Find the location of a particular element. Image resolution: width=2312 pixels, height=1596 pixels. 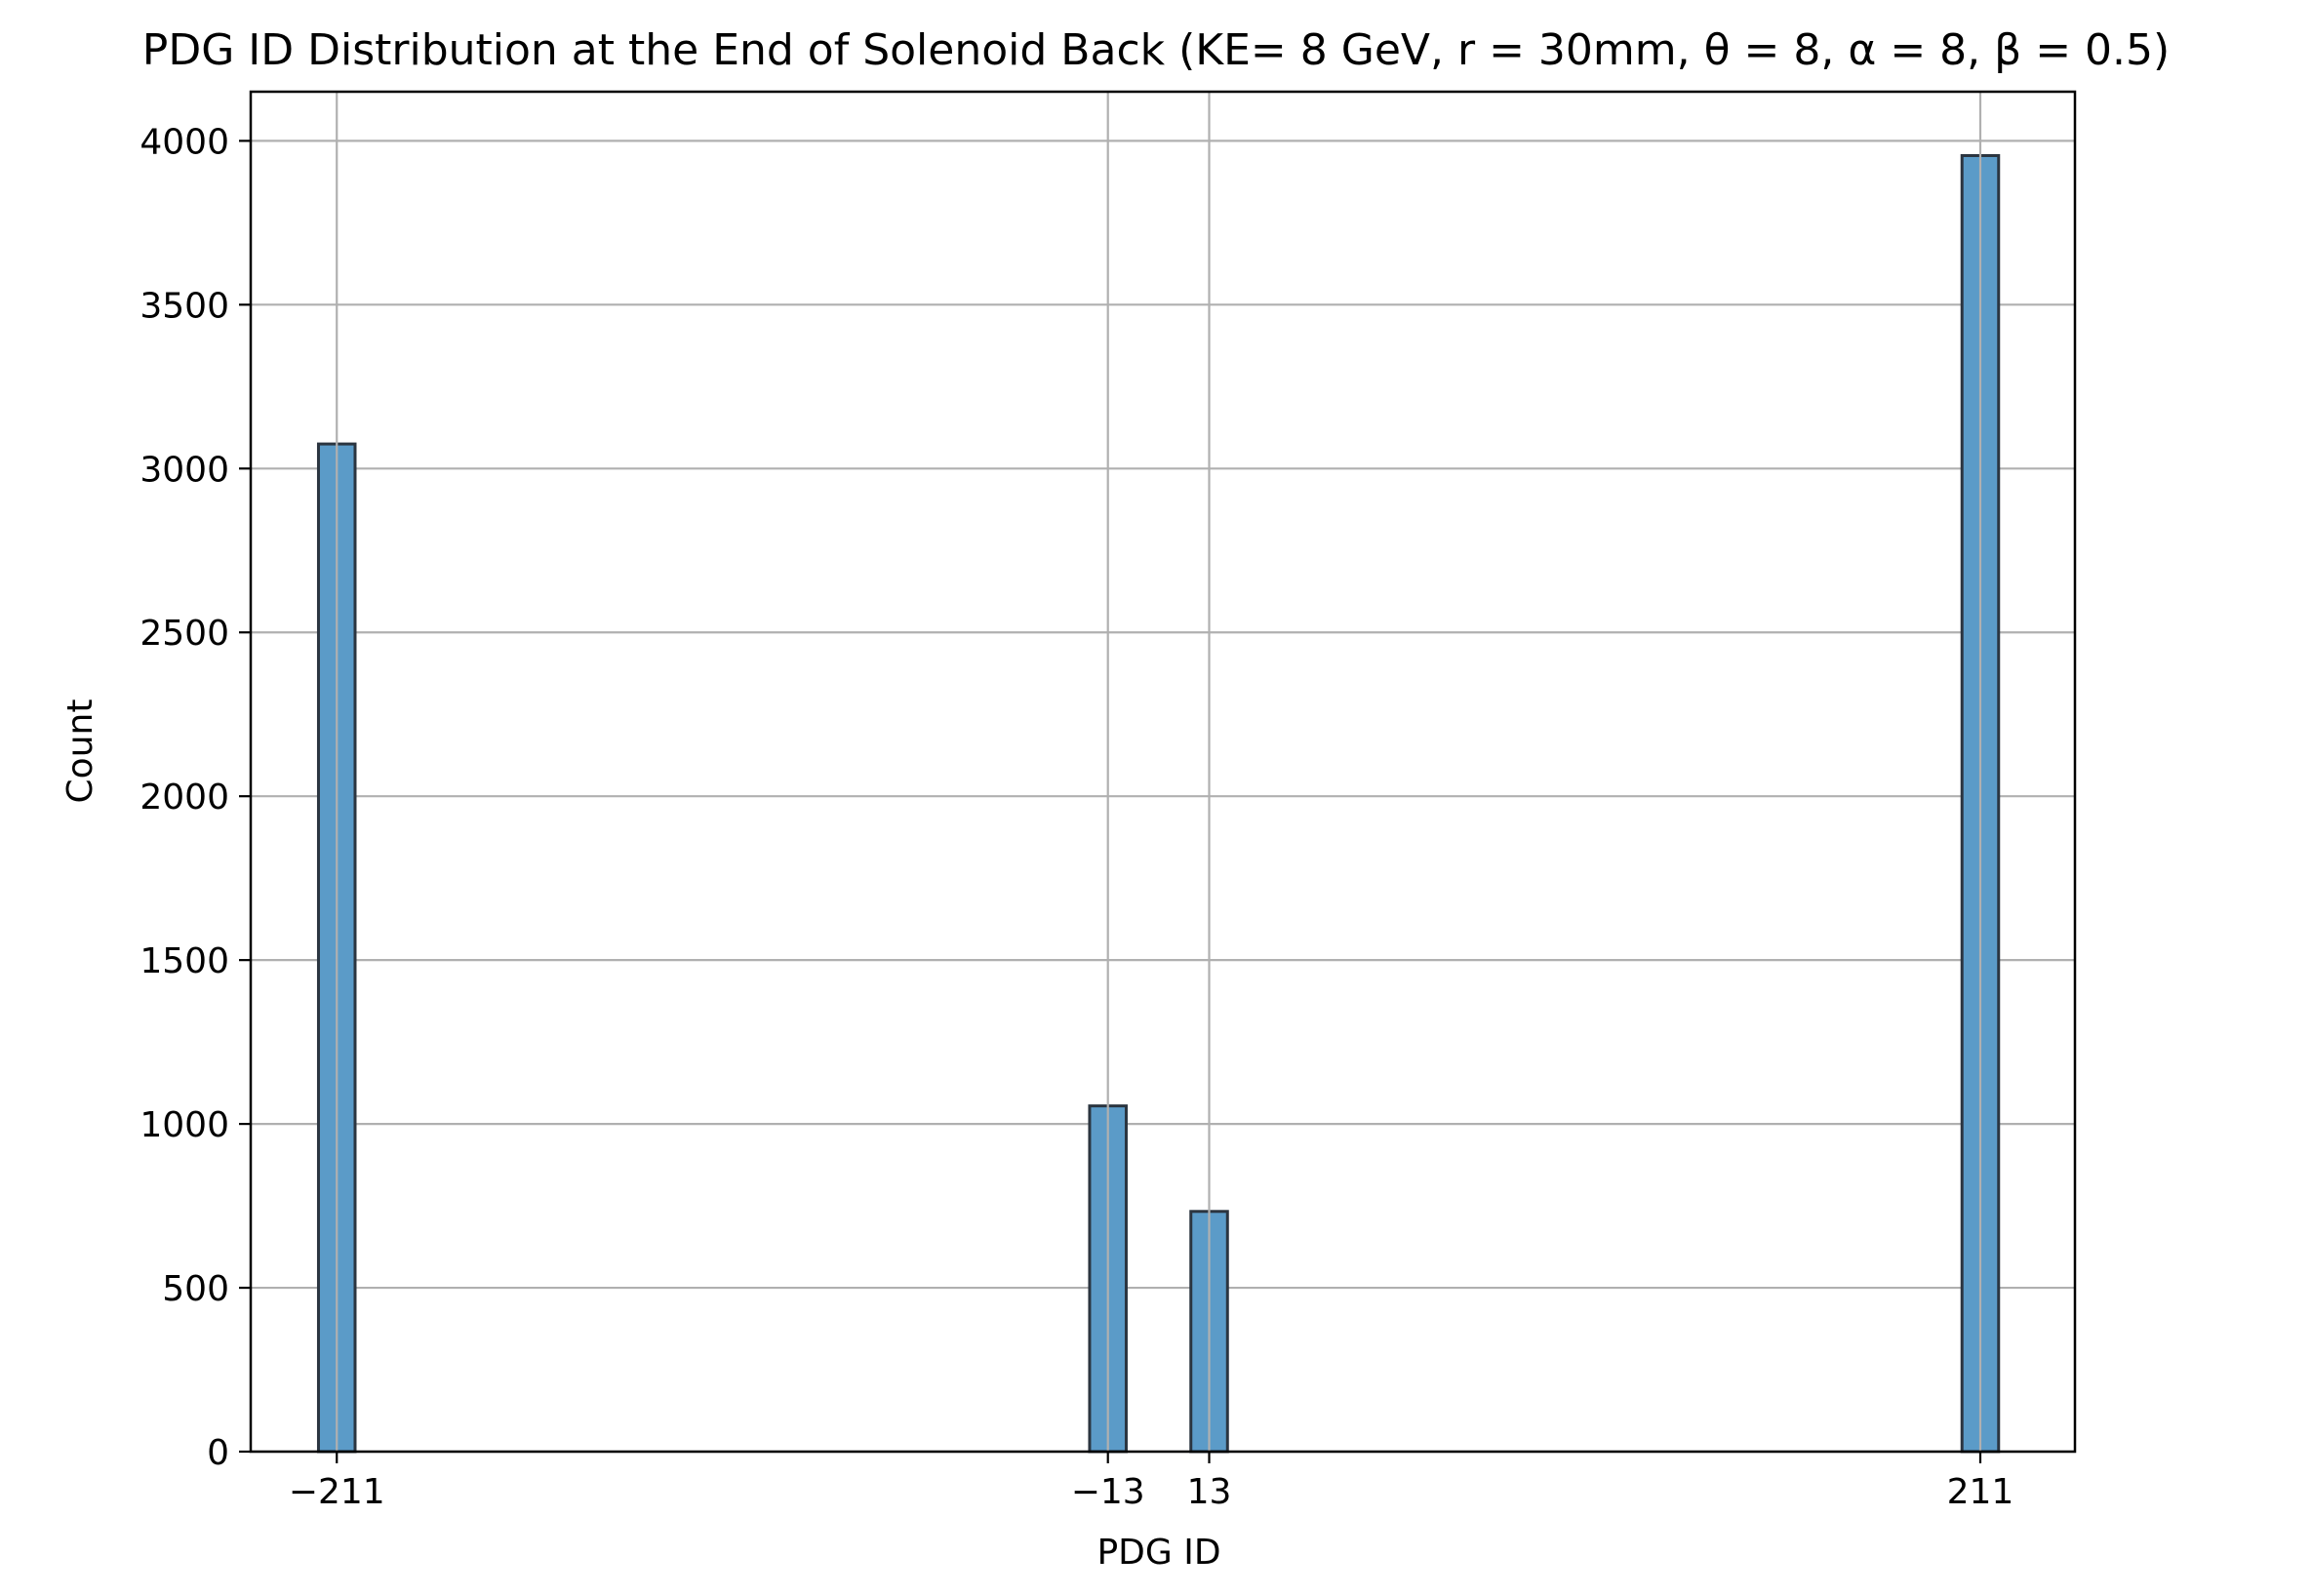

y-axis-label: Count is located at coordinates (80, 752).